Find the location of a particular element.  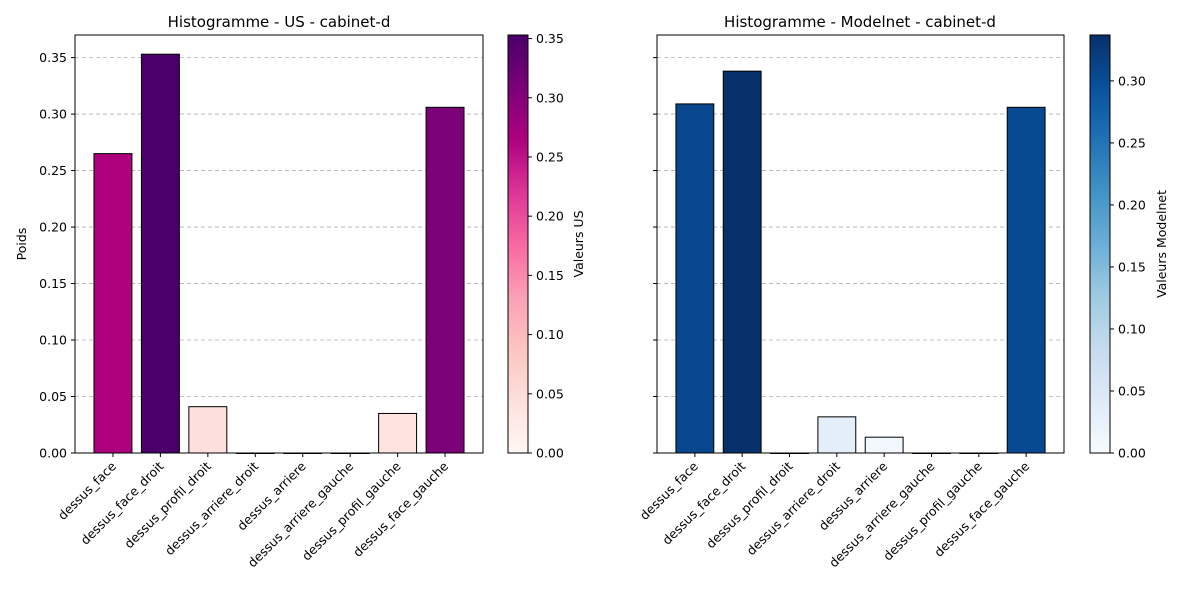

modelnet-colorbar-tick-label: 0.20 is located at coordinates (1132, 204).